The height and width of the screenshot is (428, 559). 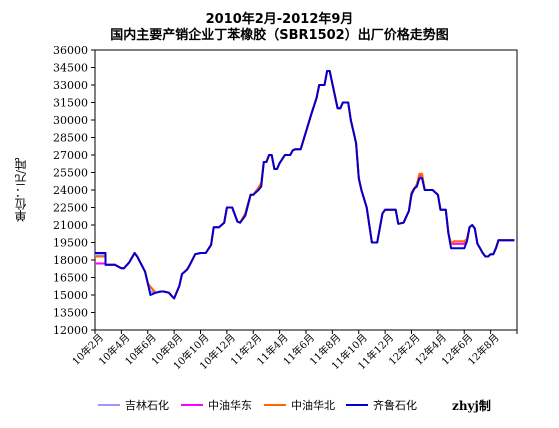 What do you see at coordinates (70, 243) in the screenshot?
I see `y-tick-label: 19500` at bounding box center [70, 243].